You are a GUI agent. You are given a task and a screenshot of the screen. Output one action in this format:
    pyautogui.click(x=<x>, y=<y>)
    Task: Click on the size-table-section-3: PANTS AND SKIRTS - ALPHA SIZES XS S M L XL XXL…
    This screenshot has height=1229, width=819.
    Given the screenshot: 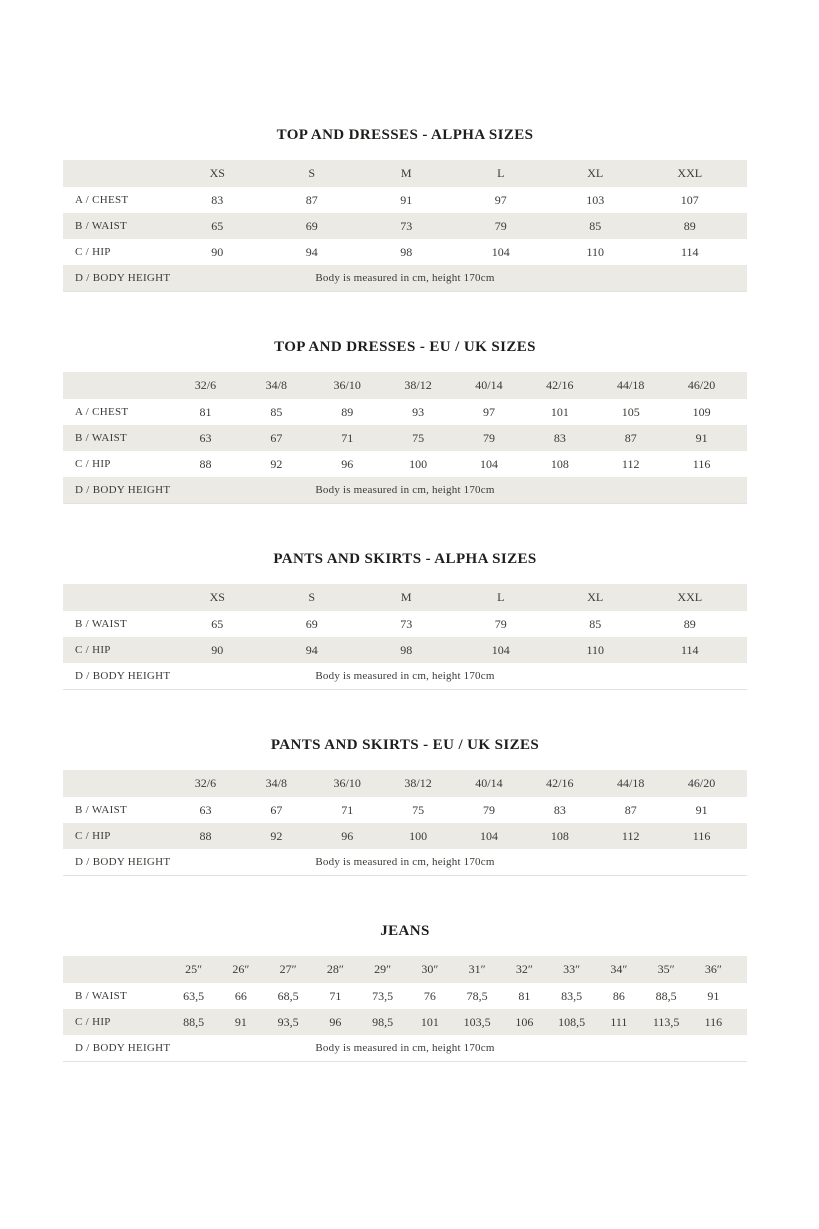 What is the action you would take?
    pyautogui.click(x=405, y=620)
    